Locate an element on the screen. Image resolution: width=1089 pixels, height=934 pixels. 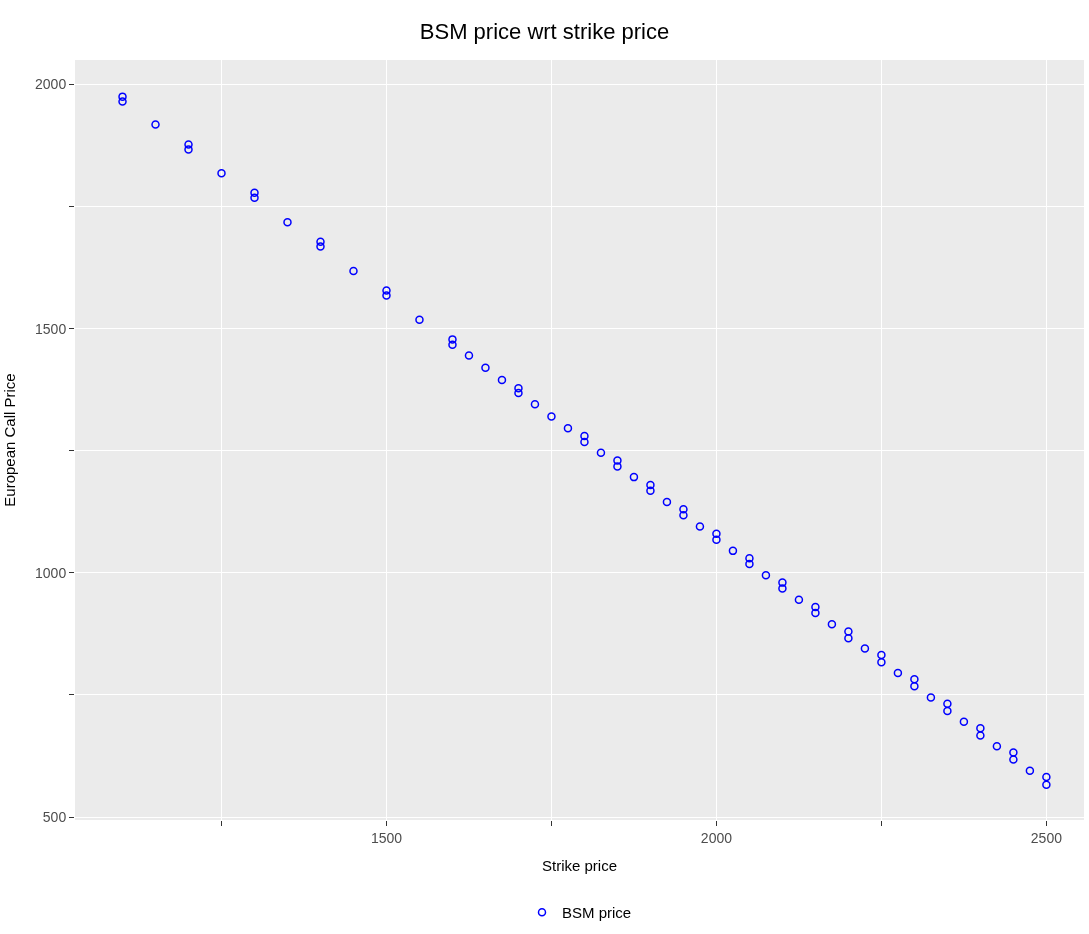
y-tick-label: 500 is located at coordinates (54, 816).